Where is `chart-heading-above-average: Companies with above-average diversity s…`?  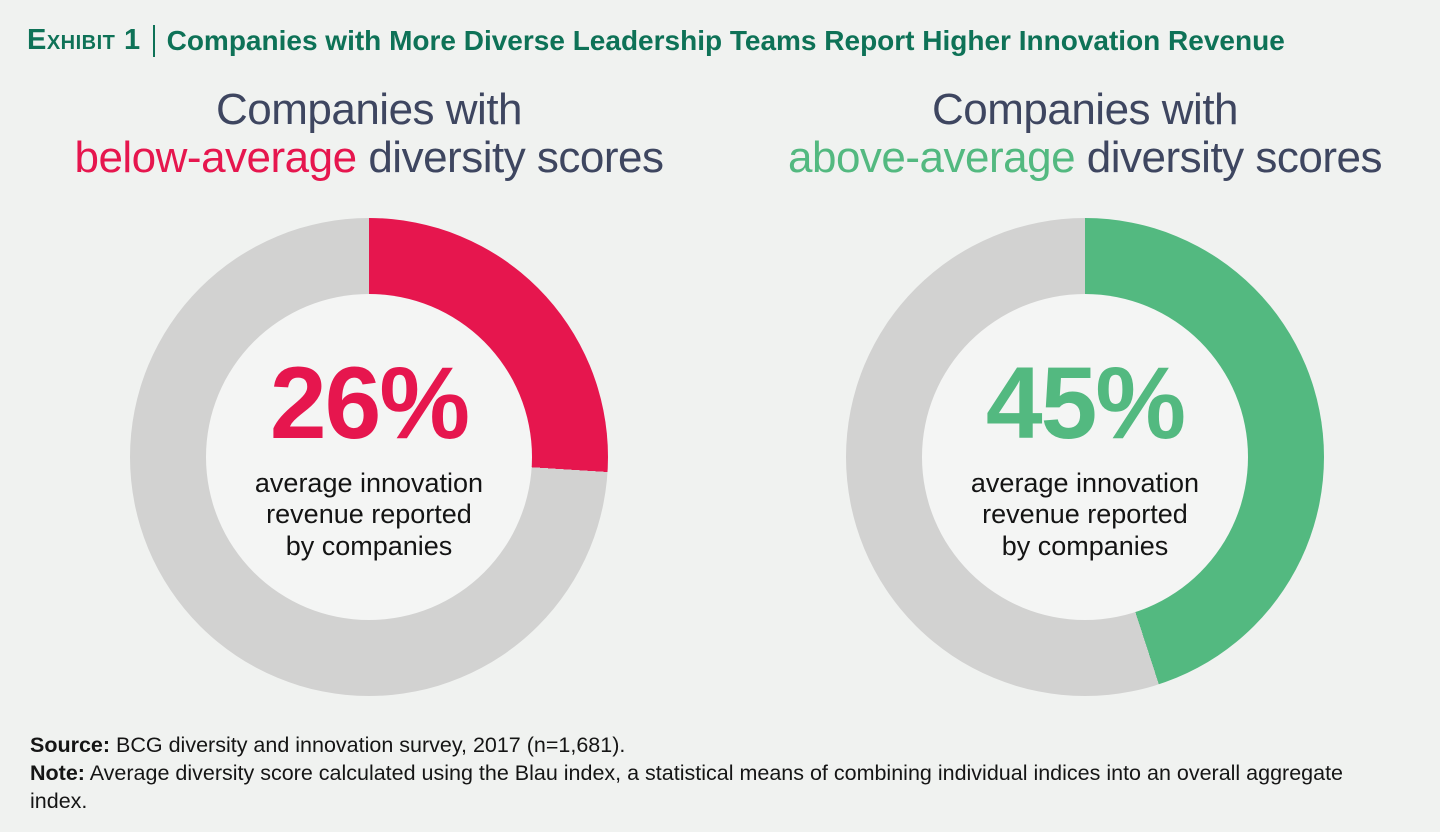 chart-heading-above-average: Companies with above-average diversity s… is located at coordinates (1085, 134).